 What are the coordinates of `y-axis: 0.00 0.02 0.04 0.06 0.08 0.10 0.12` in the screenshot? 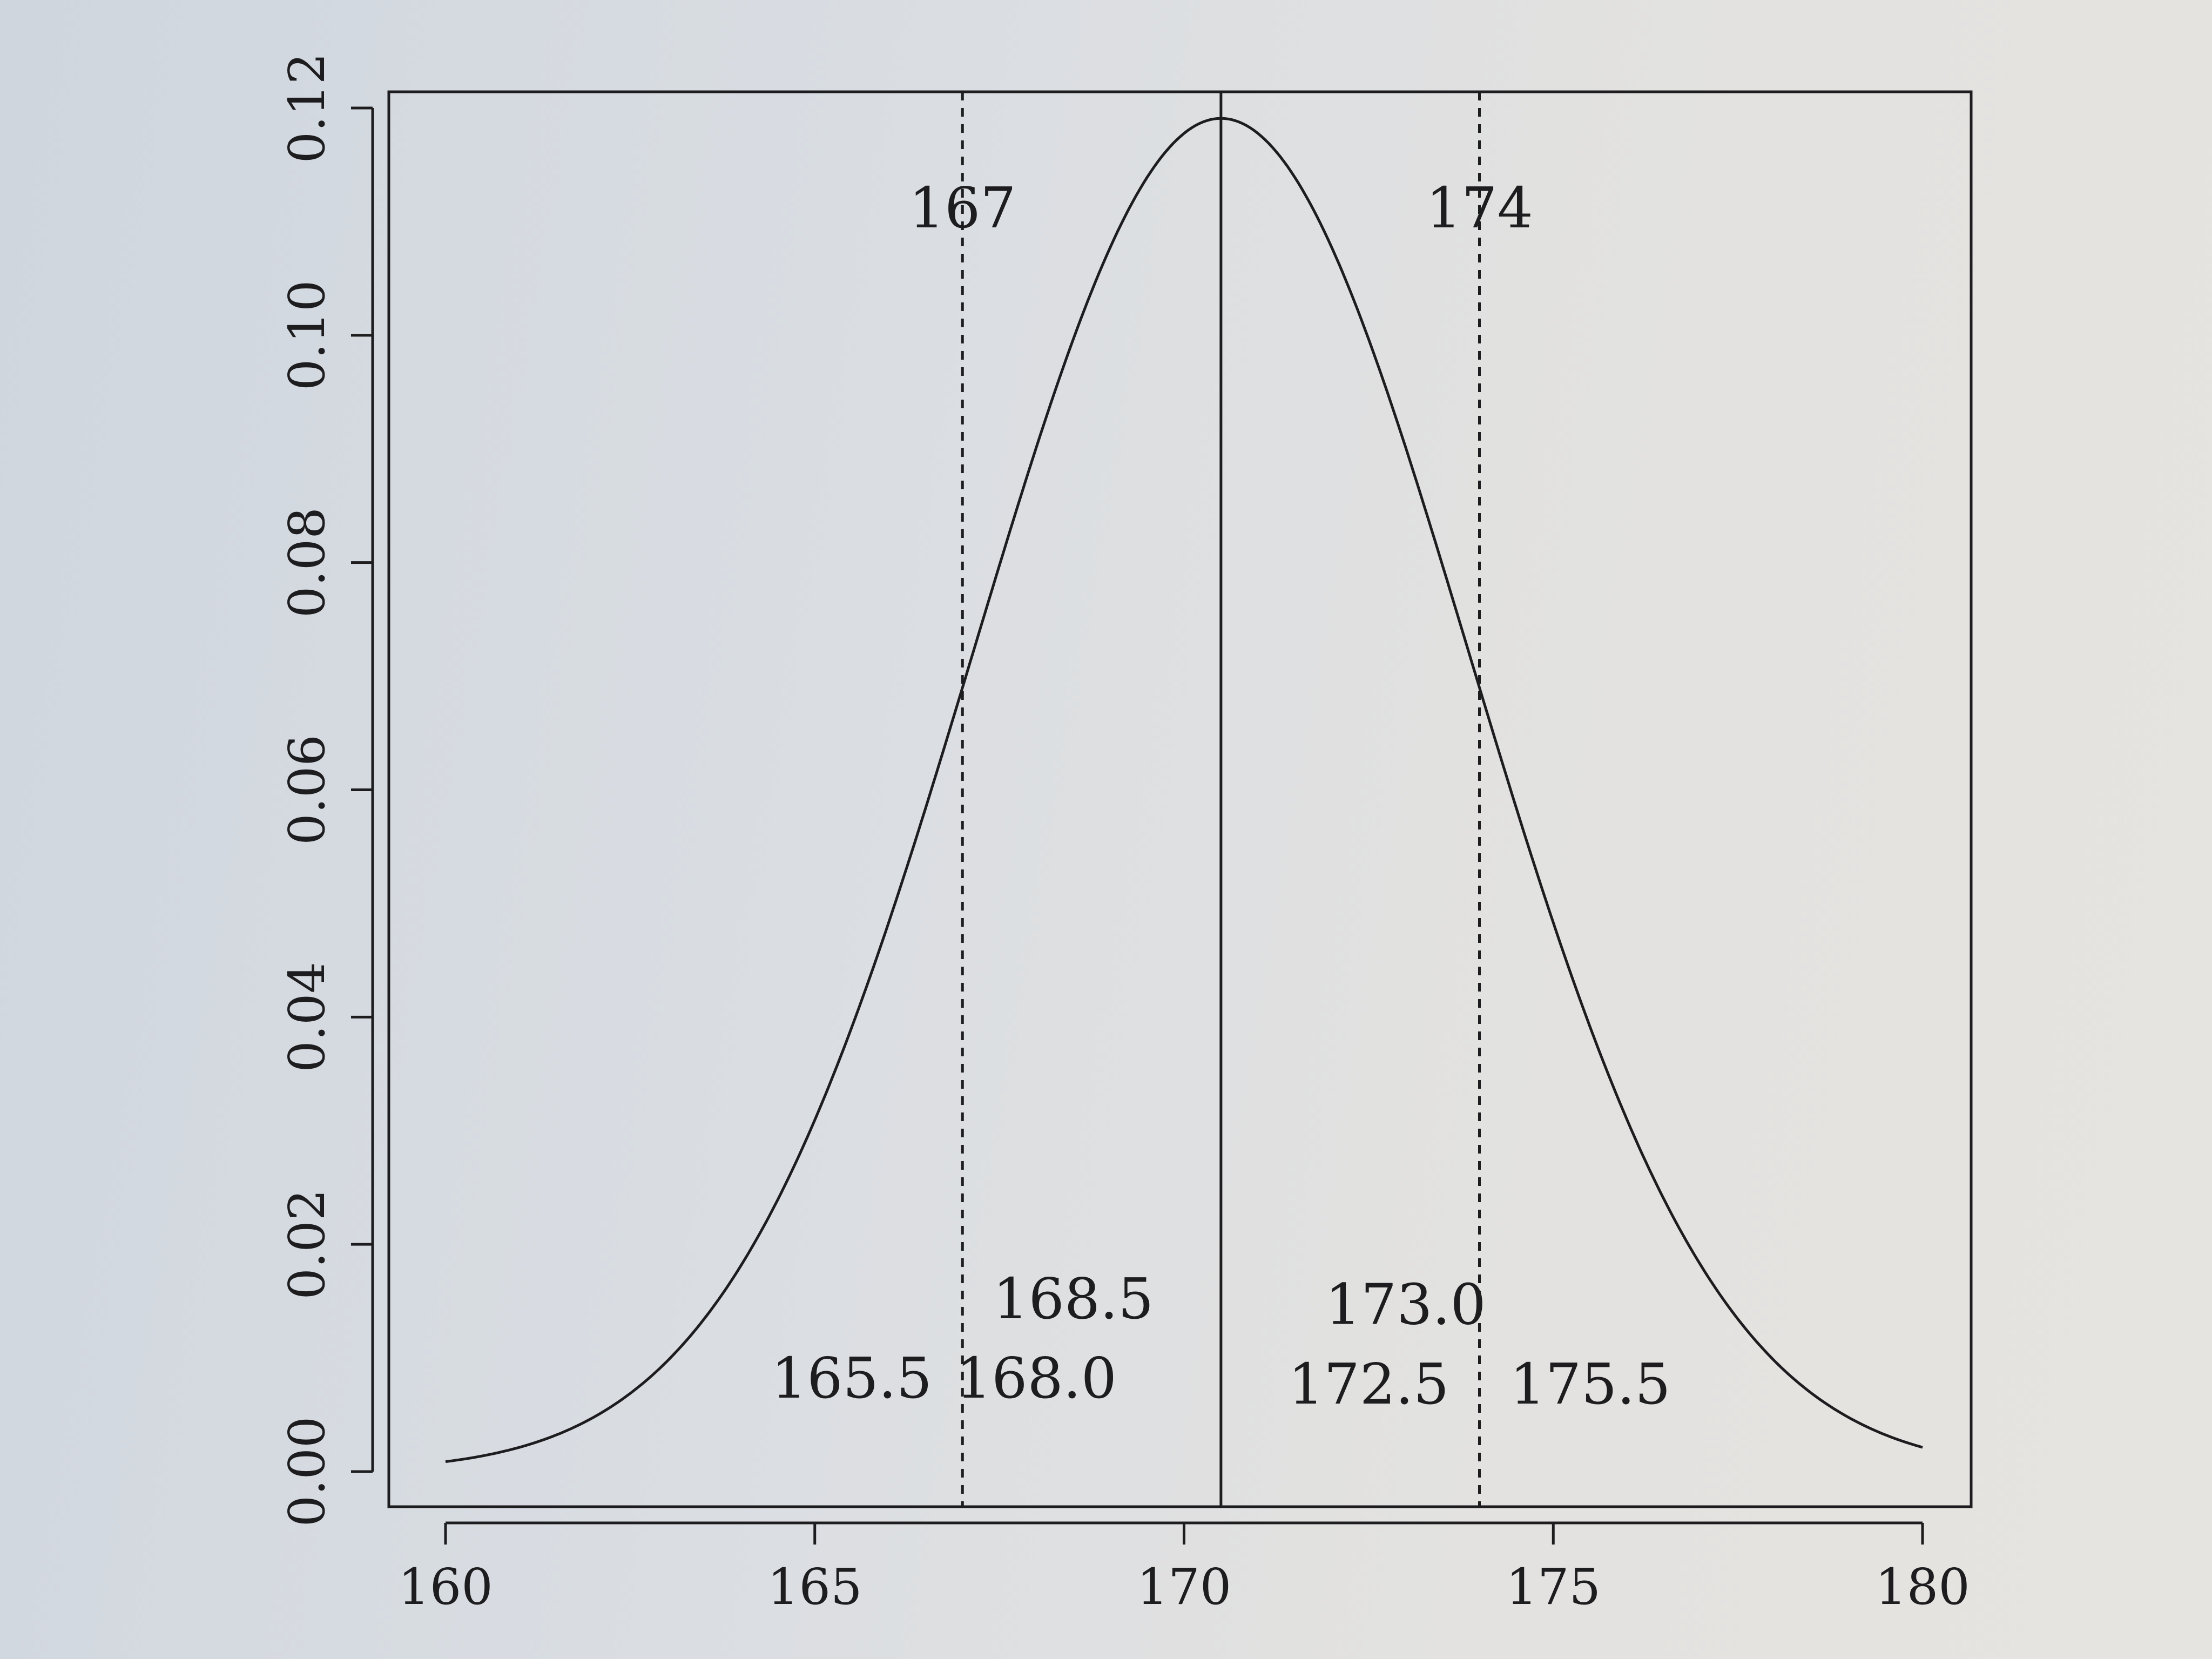 It's located at (326, 790).